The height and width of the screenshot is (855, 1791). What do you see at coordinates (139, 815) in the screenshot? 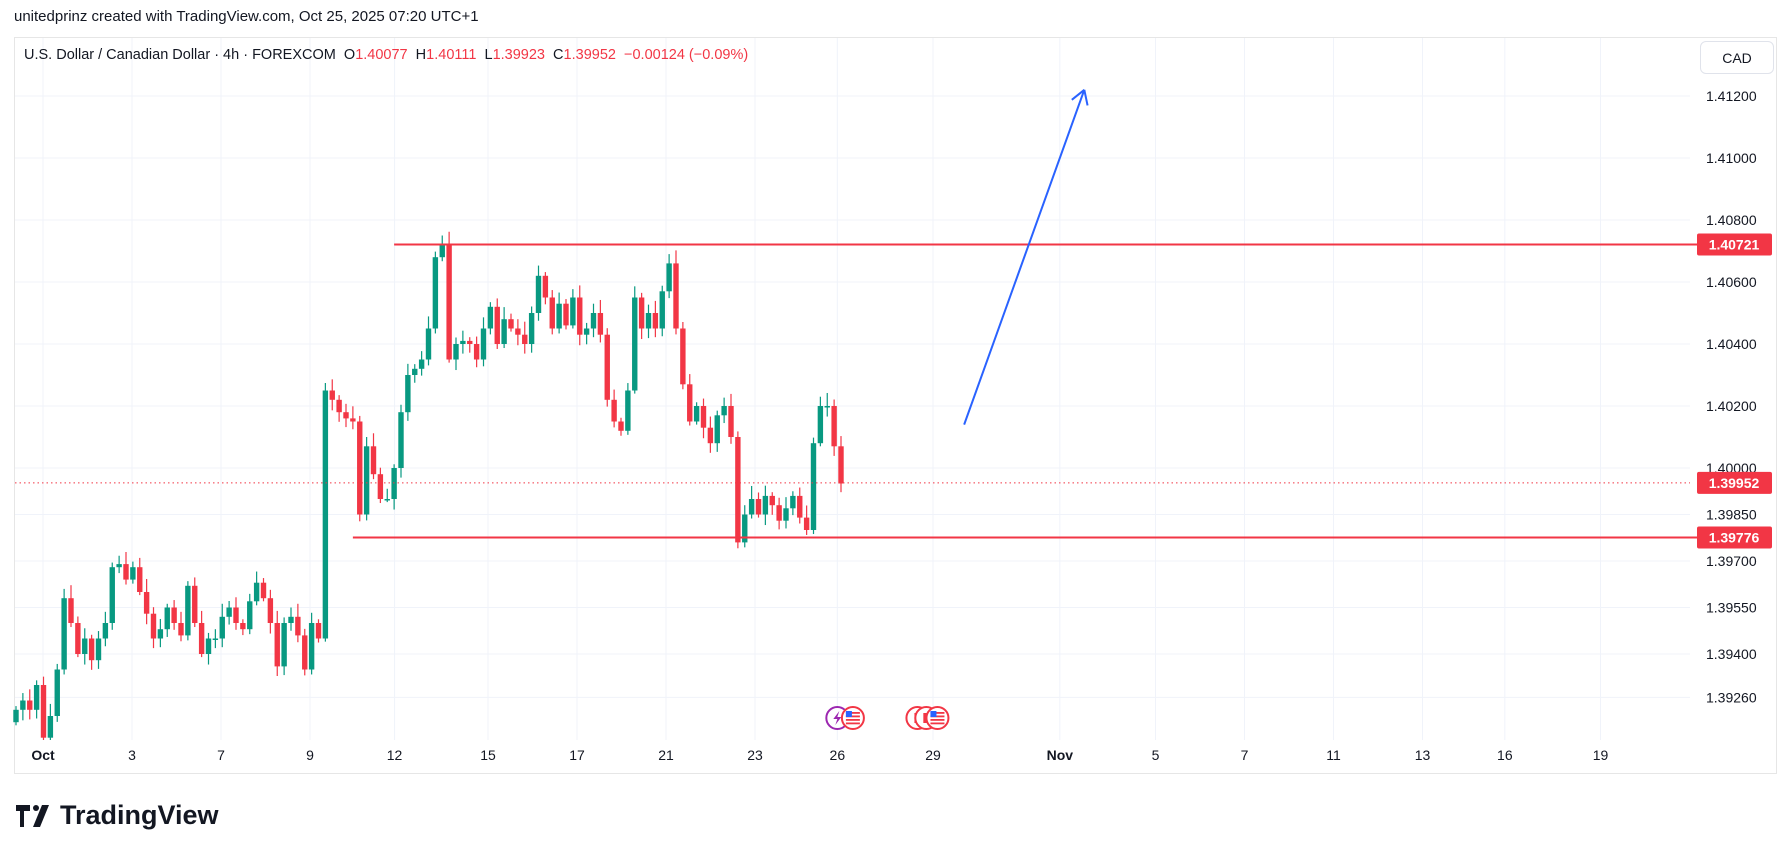
I see `brand-name: TradingView` at bounding box center [139, 815].